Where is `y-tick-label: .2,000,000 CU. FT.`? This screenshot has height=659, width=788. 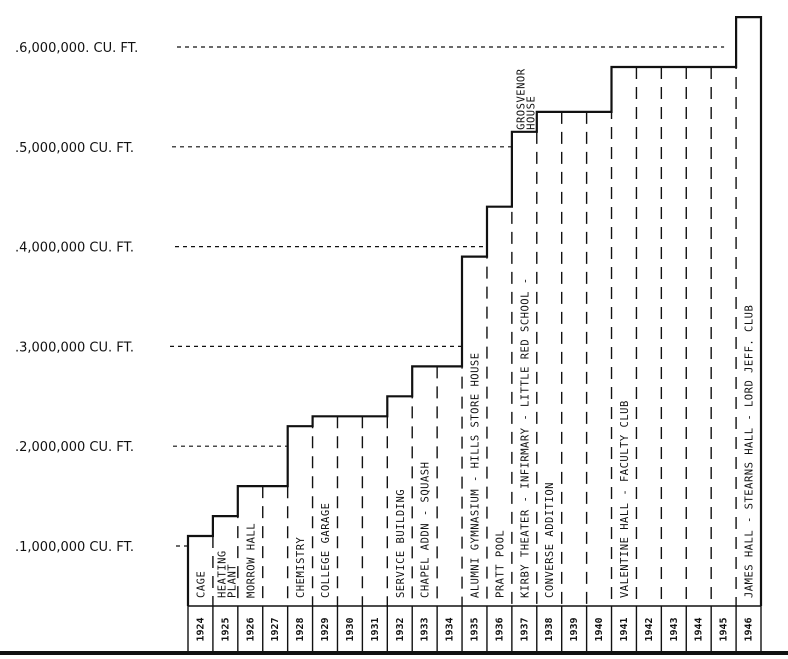 y-tick-label: .2,000,000 CU. FT. is located at coordinates (74, 447).